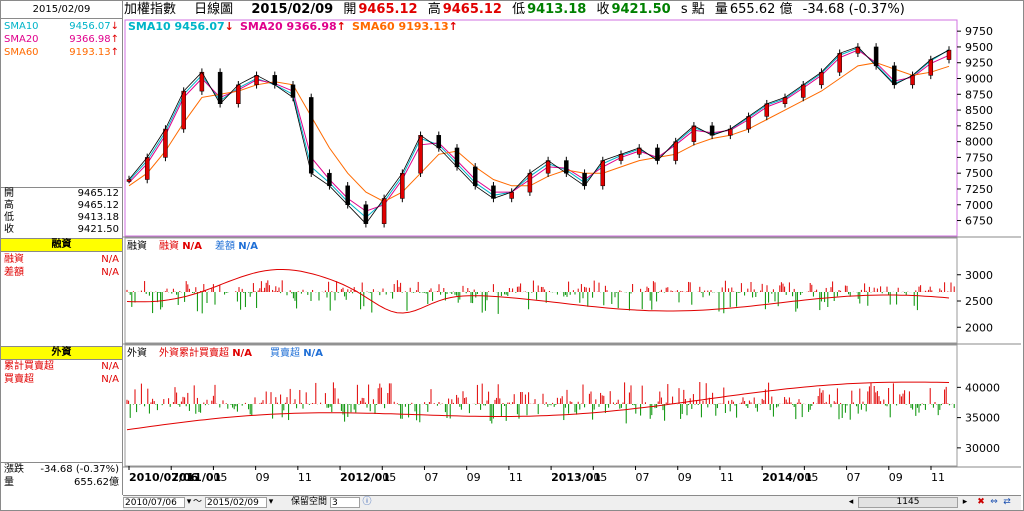 Image resolution: width=1024 pixels, height=511 pixels. I want to click on ohlc-panel: 開 9465.12 高 9465.12 低 9413.18 收 9421.50, so click(61, 213).